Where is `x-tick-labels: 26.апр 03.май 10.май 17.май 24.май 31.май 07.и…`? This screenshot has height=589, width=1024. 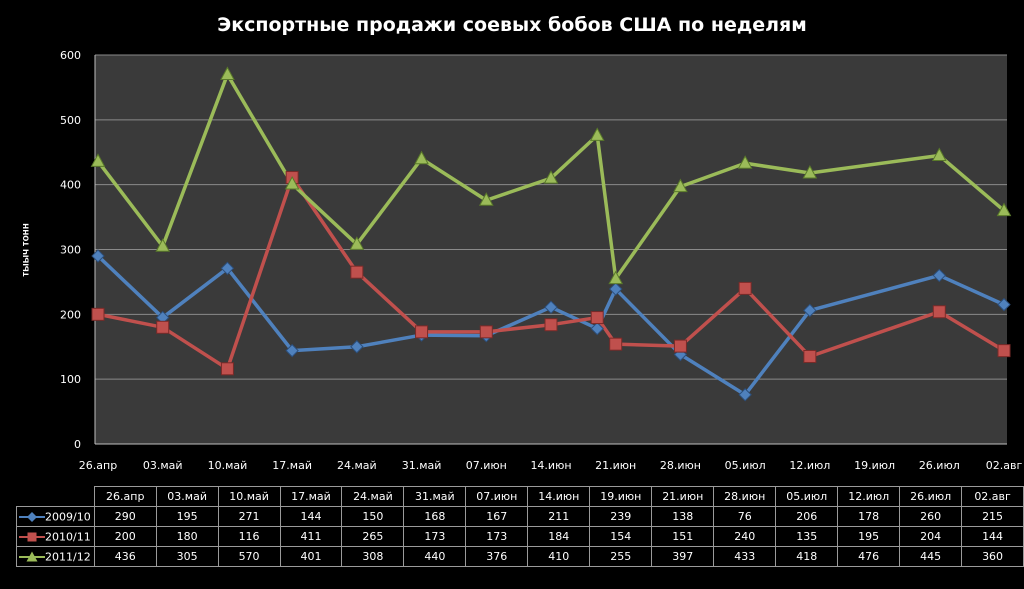
x-tick-labels: 26.апр 03.май 10.май 17.май 24.май 31.май 07.и… is located at coordinates (551, 465).